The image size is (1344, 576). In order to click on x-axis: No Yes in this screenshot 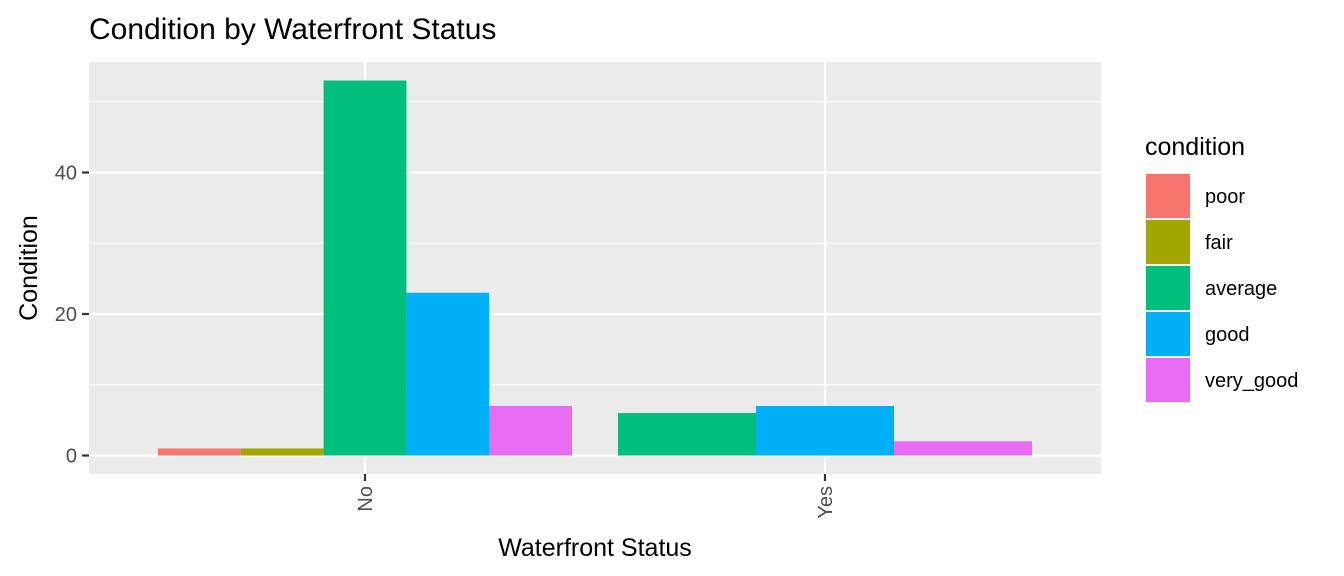, I will do `click(596, 496)`.